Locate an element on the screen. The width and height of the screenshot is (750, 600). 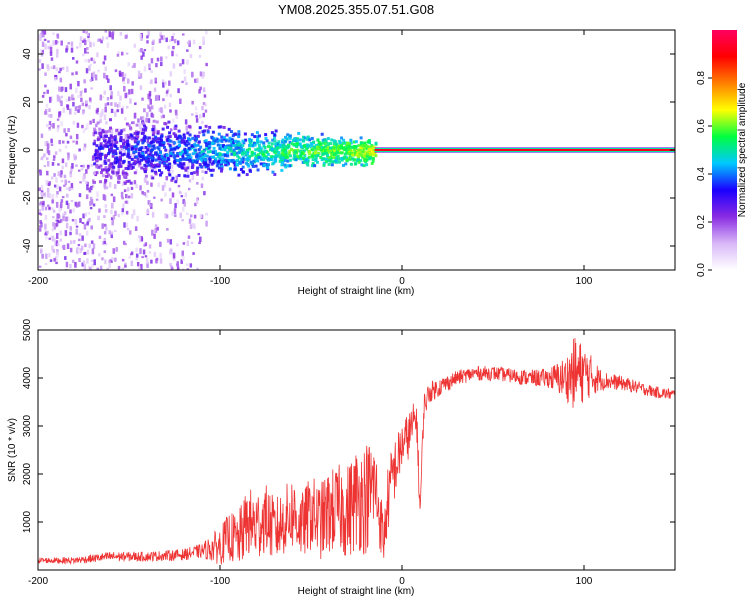
colorbar-tick-label: 0.6 is located at coordinates (701, 126).